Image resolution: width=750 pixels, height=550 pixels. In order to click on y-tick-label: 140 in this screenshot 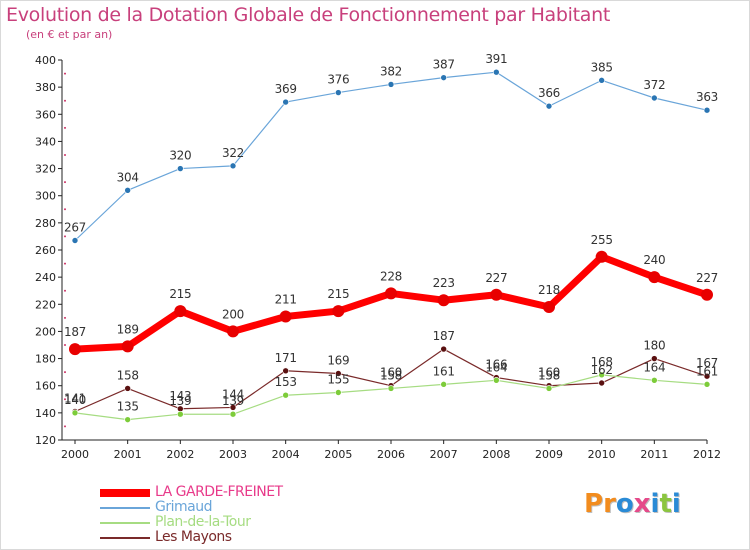, I will do `click(45, 413)`.